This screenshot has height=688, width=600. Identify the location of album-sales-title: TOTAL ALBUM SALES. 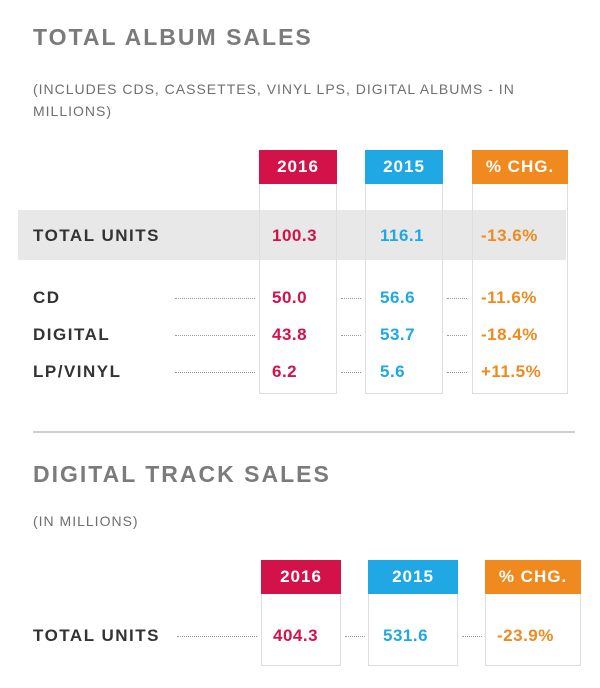
(173, 37).